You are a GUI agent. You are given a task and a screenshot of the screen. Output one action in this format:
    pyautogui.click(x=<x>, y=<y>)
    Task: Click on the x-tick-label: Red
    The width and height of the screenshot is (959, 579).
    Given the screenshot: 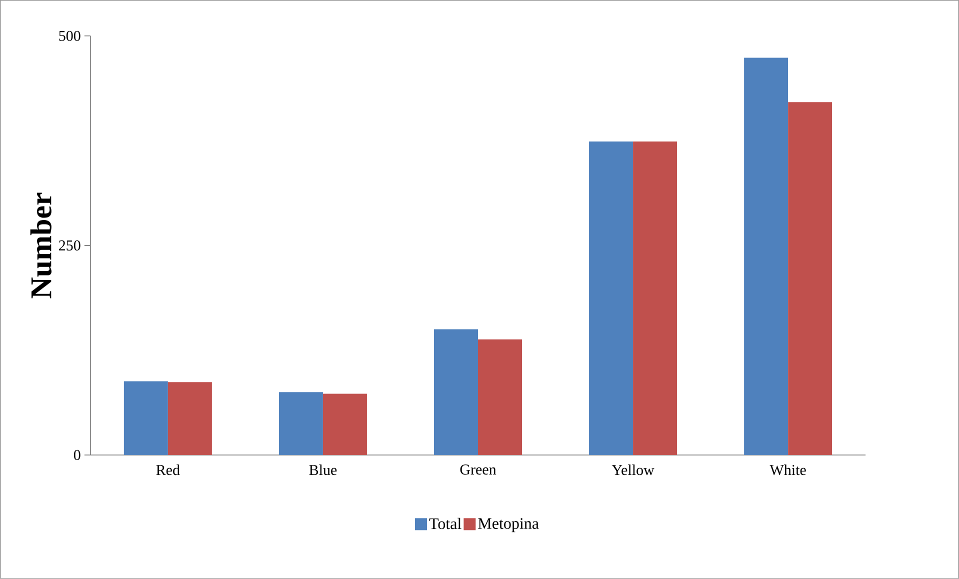 What is the action you would take?
    pyautogui.click(x=168, y=470)
    